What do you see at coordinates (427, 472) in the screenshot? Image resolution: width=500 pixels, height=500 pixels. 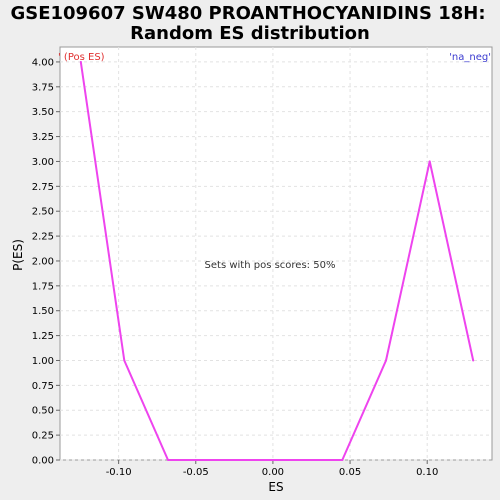 I see `x-tick-label: 0.10` at bounding box center [427, 472].